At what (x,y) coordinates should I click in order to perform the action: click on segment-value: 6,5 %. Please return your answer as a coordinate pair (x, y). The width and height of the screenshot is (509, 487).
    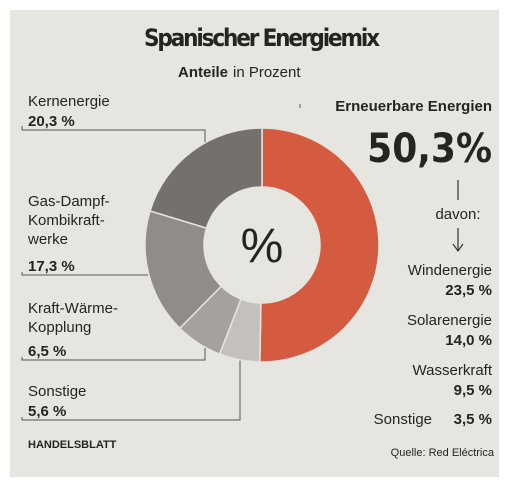
    Looking at the image, I should click on (47, 351).